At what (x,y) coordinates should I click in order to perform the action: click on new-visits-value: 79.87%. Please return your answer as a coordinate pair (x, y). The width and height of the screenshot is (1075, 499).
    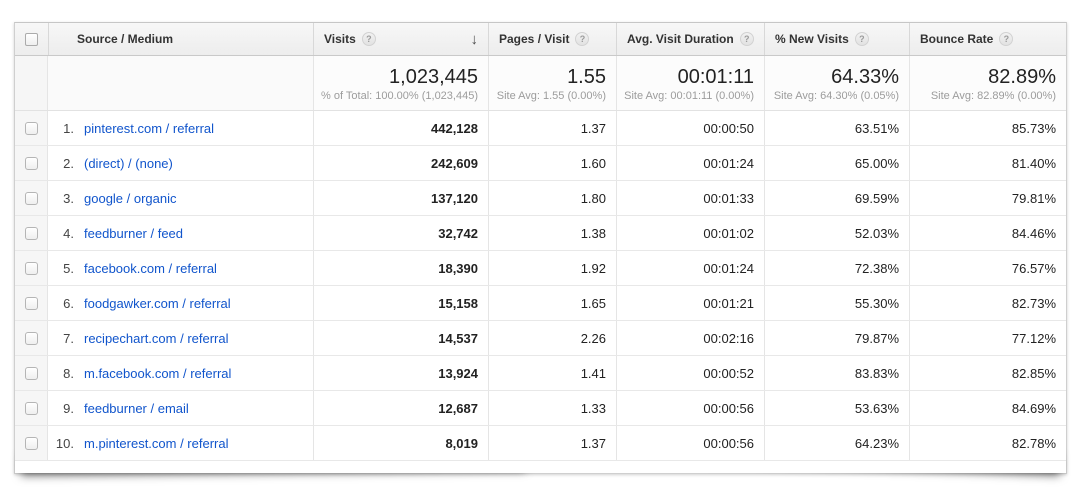
    Looking at the image, I should click on (836, 338).